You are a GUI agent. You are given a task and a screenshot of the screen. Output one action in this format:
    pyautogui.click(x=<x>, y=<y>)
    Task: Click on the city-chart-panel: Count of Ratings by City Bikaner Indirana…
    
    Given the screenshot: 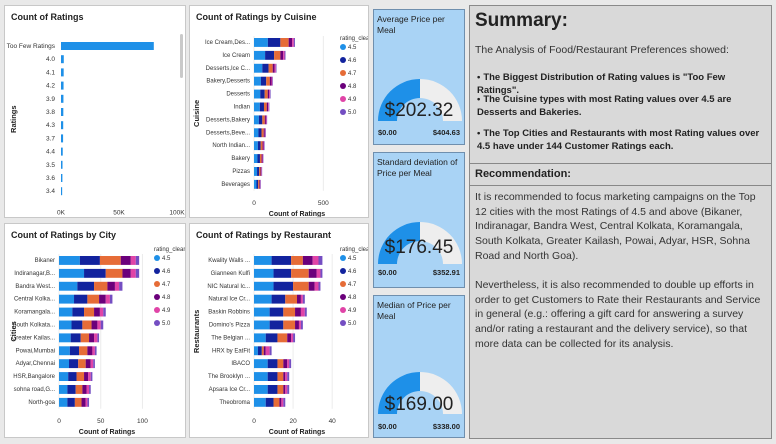 What is the action you would take?
    pyautogui.click(x=95, y=330)
    